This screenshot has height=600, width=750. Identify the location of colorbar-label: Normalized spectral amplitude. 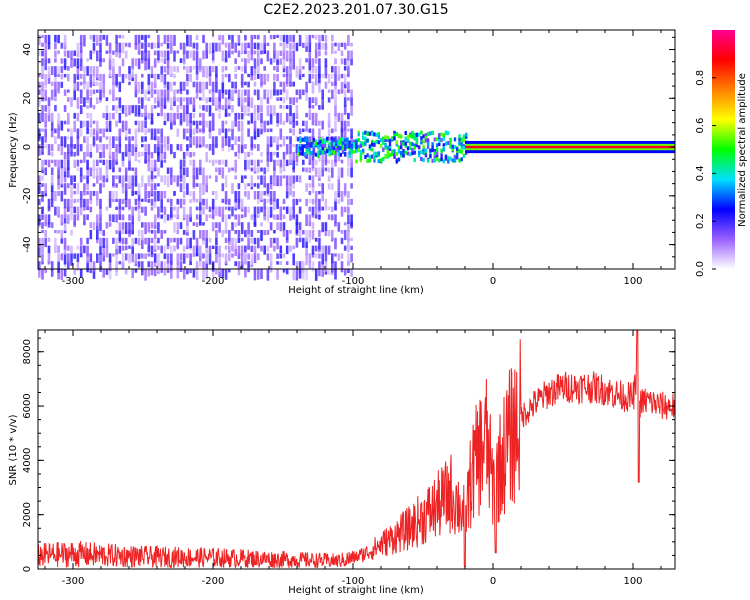
(742, 150).